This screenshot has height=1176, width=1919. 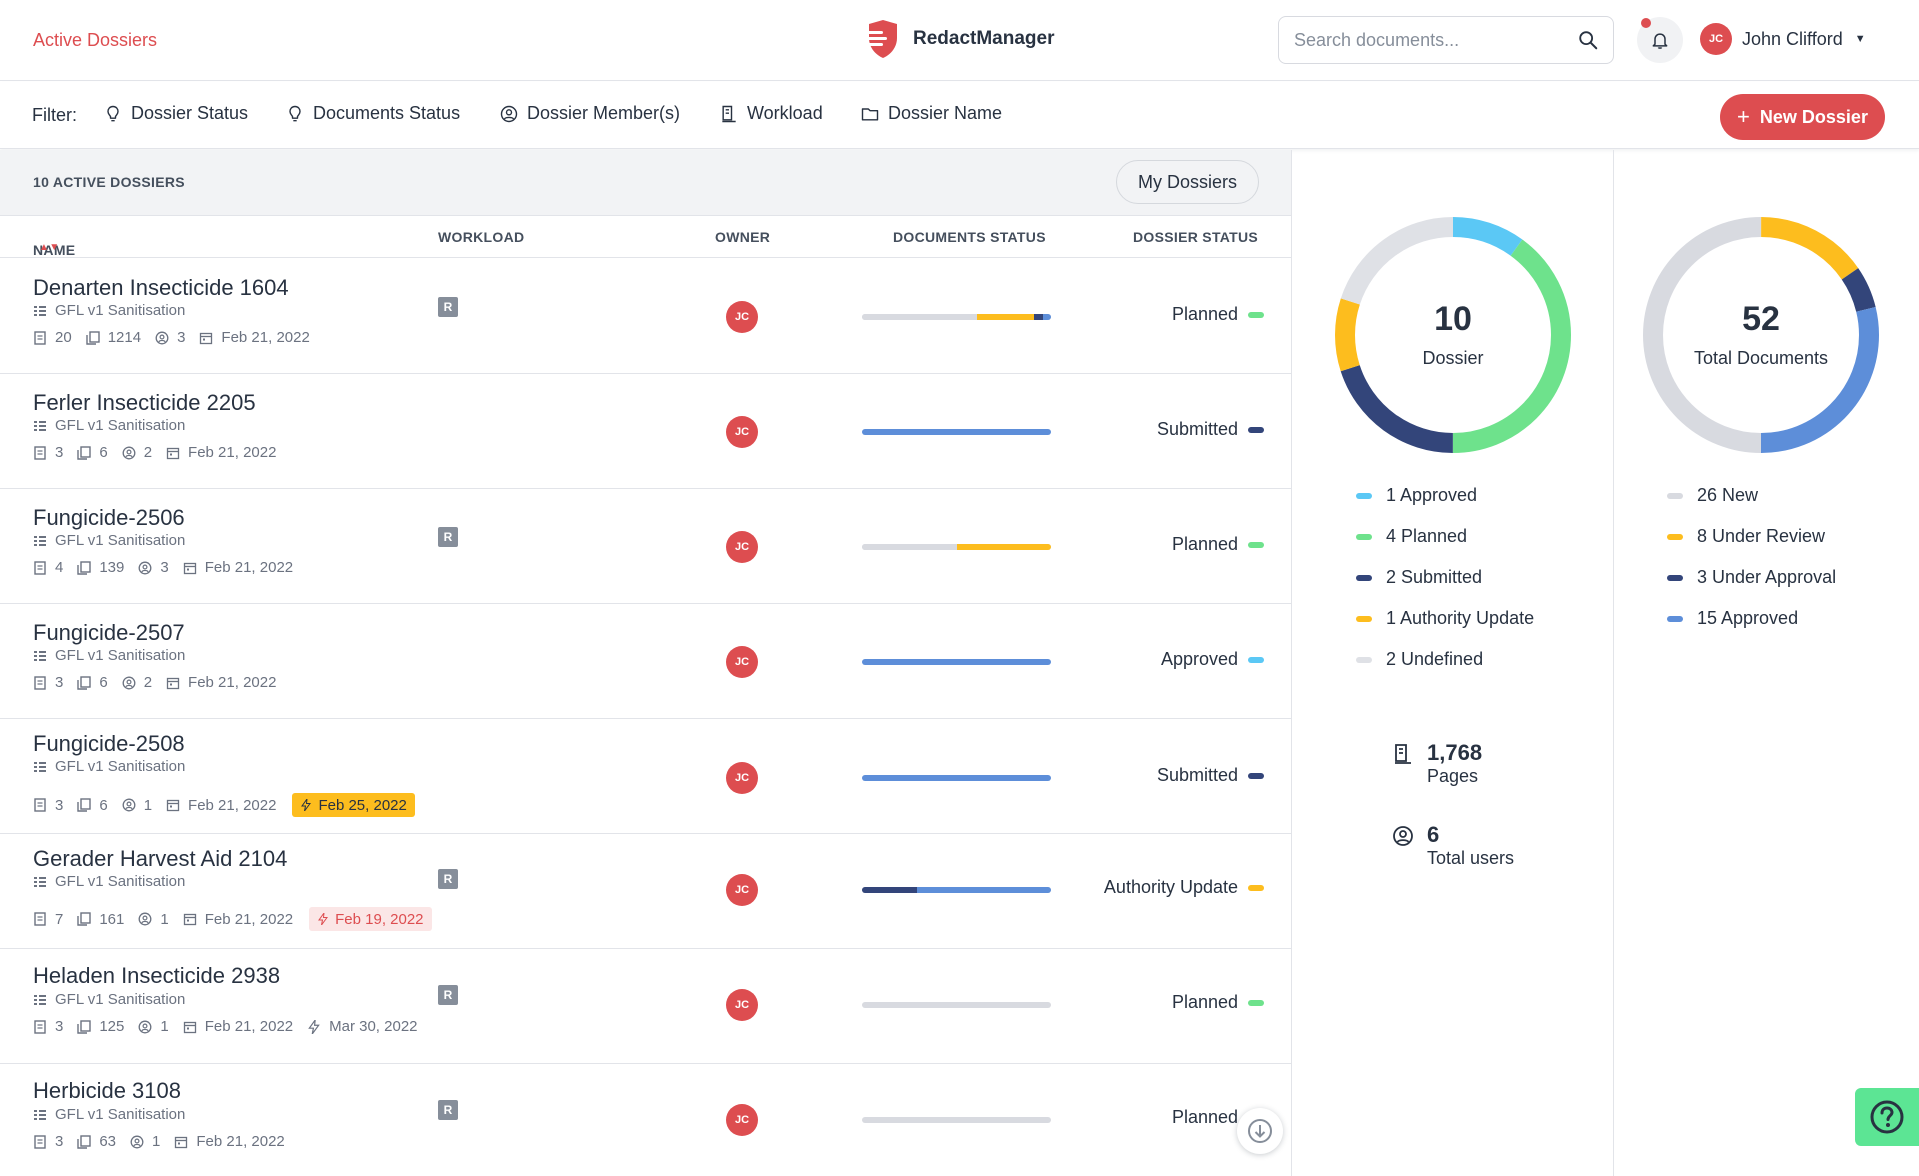 I want to click on legend-under-approval: 3 Under Approval, so click(x=1751, y=577).